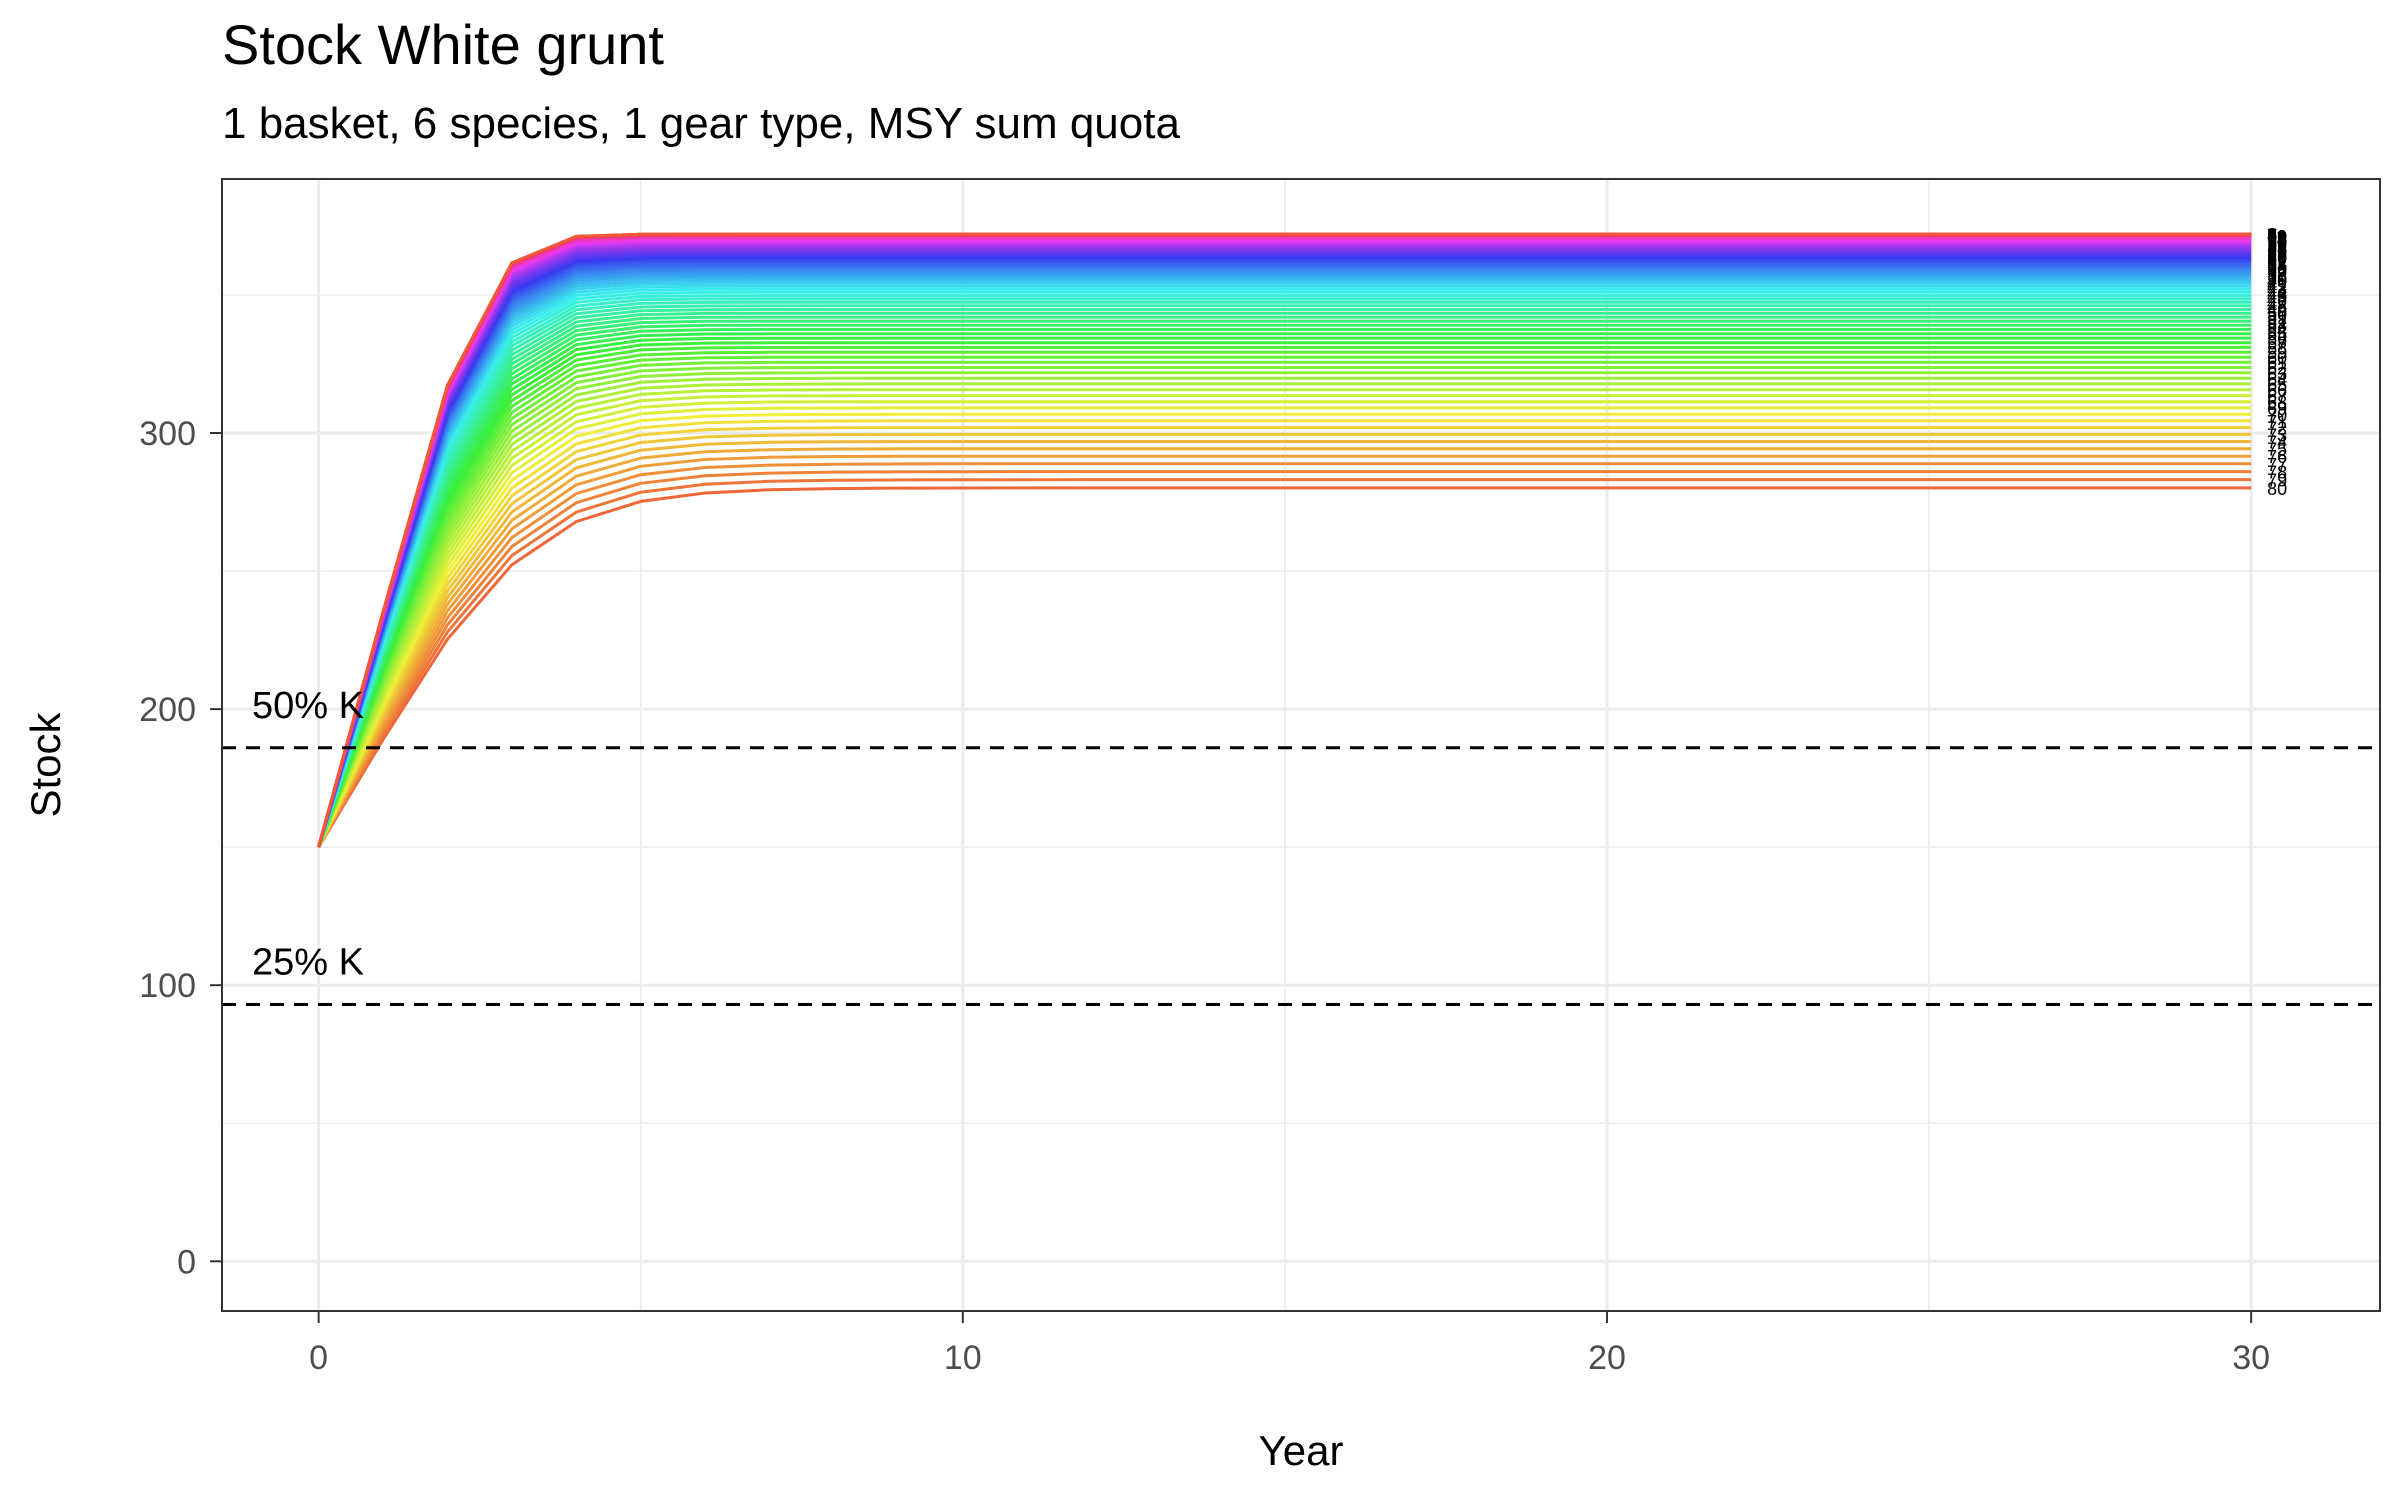 This screenshot has width=2400, height=1500. I want to click on series-end-label: 28, so click(2277, 255).